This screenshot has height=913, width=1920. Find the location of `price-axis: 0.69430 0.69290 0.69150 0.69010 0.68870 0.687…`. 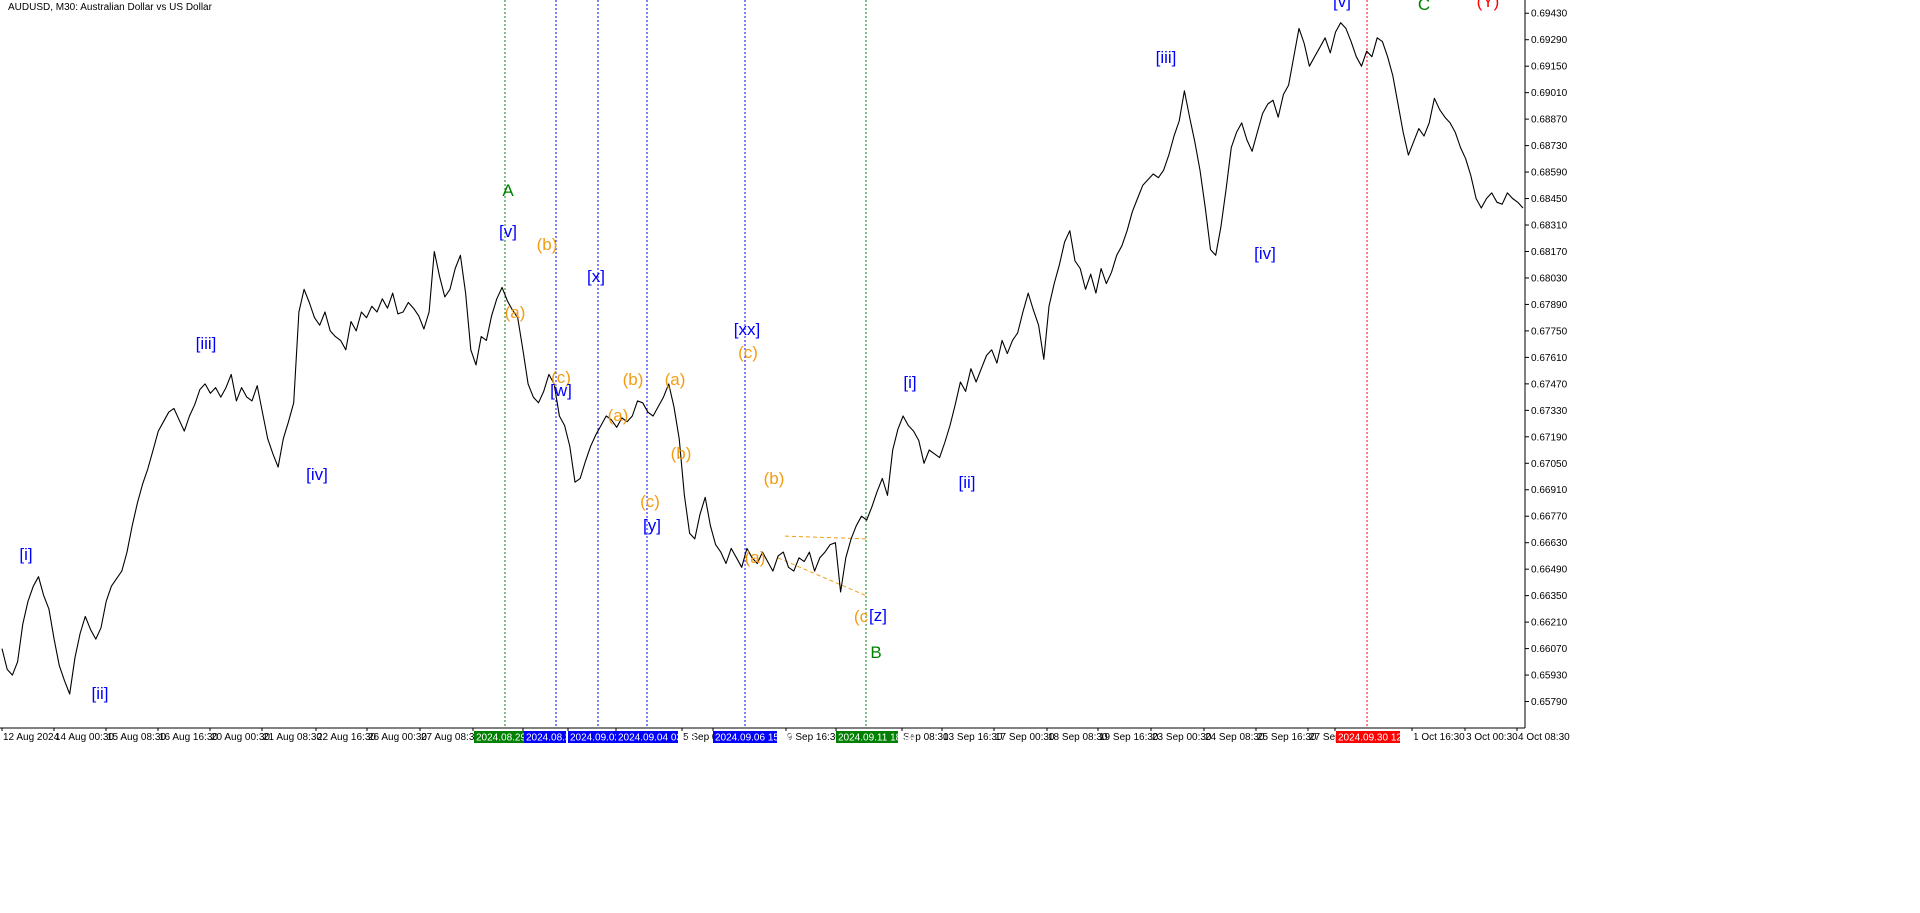

price-axis: 0.69430 0.69290 0.69150 0.69010 0.68870 0.687… is located at coordinates (1546, 364).